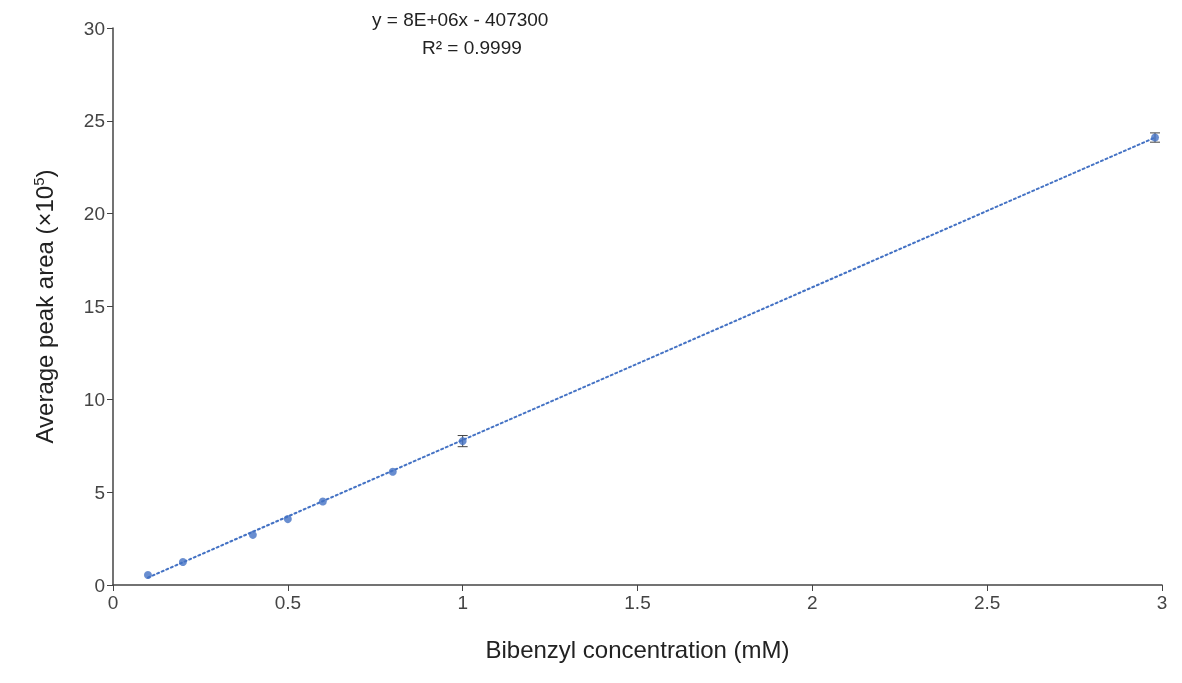 The width and height of the screenshot is (1182, 683). Describe the element at coordinates (288, 602) in the screenshot. I see `x-tick-label: 0.5` at that location.